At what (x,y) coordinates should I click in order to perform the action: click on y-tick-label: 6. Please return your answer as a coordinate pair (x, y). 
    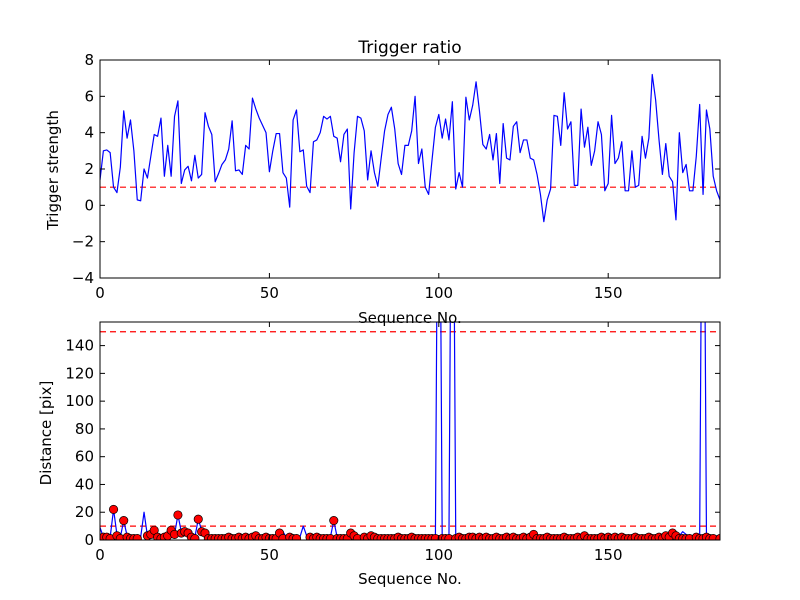
    Looking at the image, I should click on (89, 96).